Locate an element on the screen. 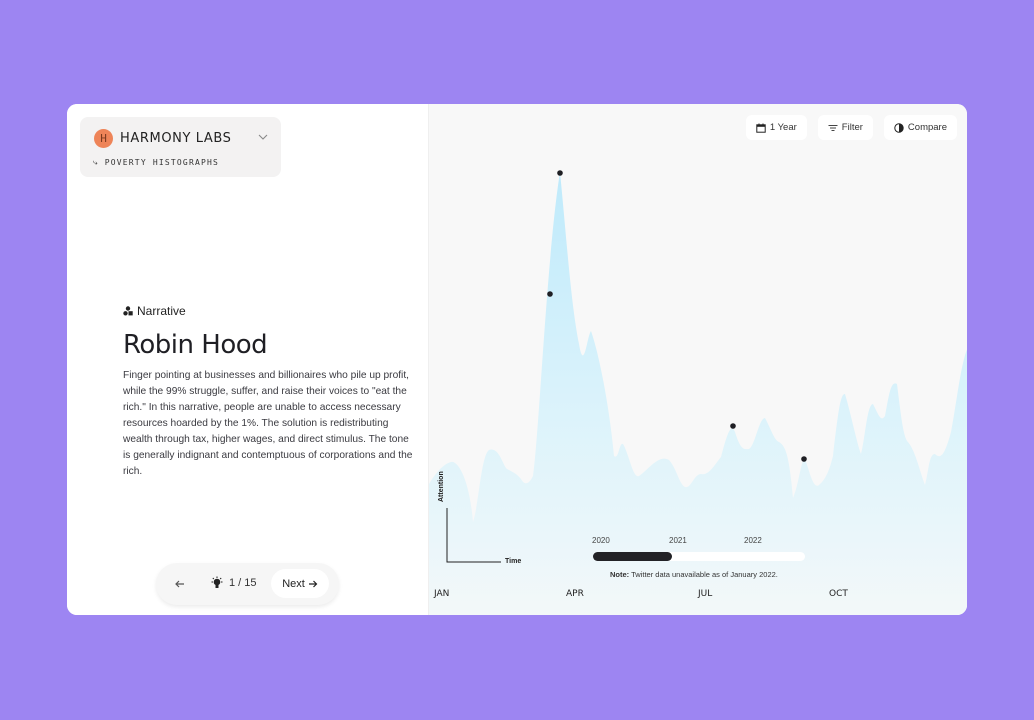 The height and width of the screenshot is (720, 1034). pager-count: 1 / 15 is located at coordinates (243, 583).